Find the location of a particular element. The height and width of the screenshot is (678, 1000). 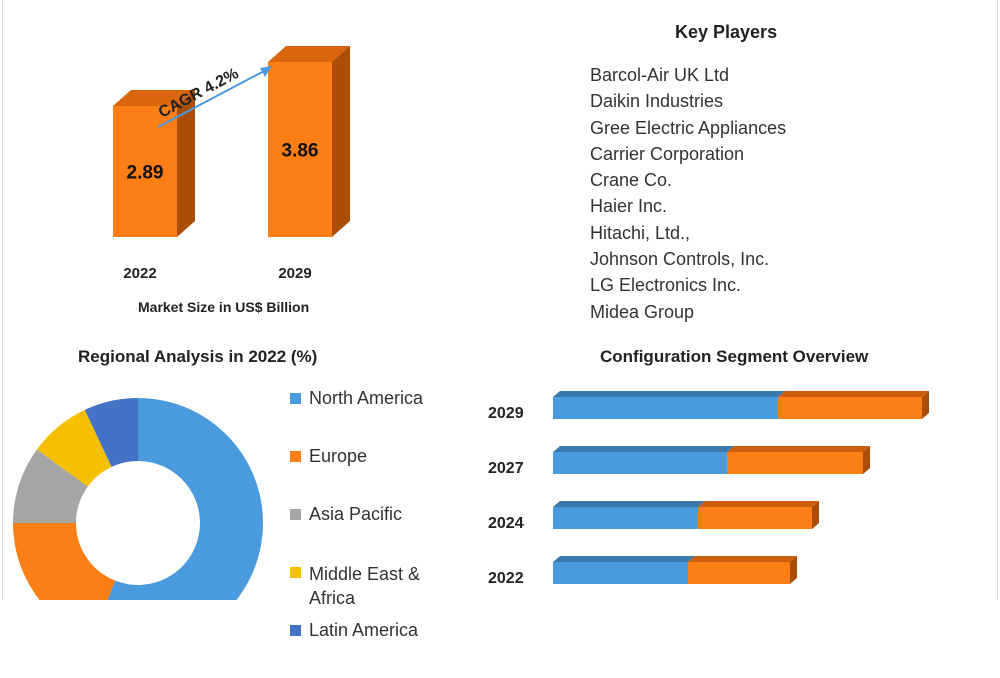

donut-slice-middle-east-africa is located at coordinates (74, 448).